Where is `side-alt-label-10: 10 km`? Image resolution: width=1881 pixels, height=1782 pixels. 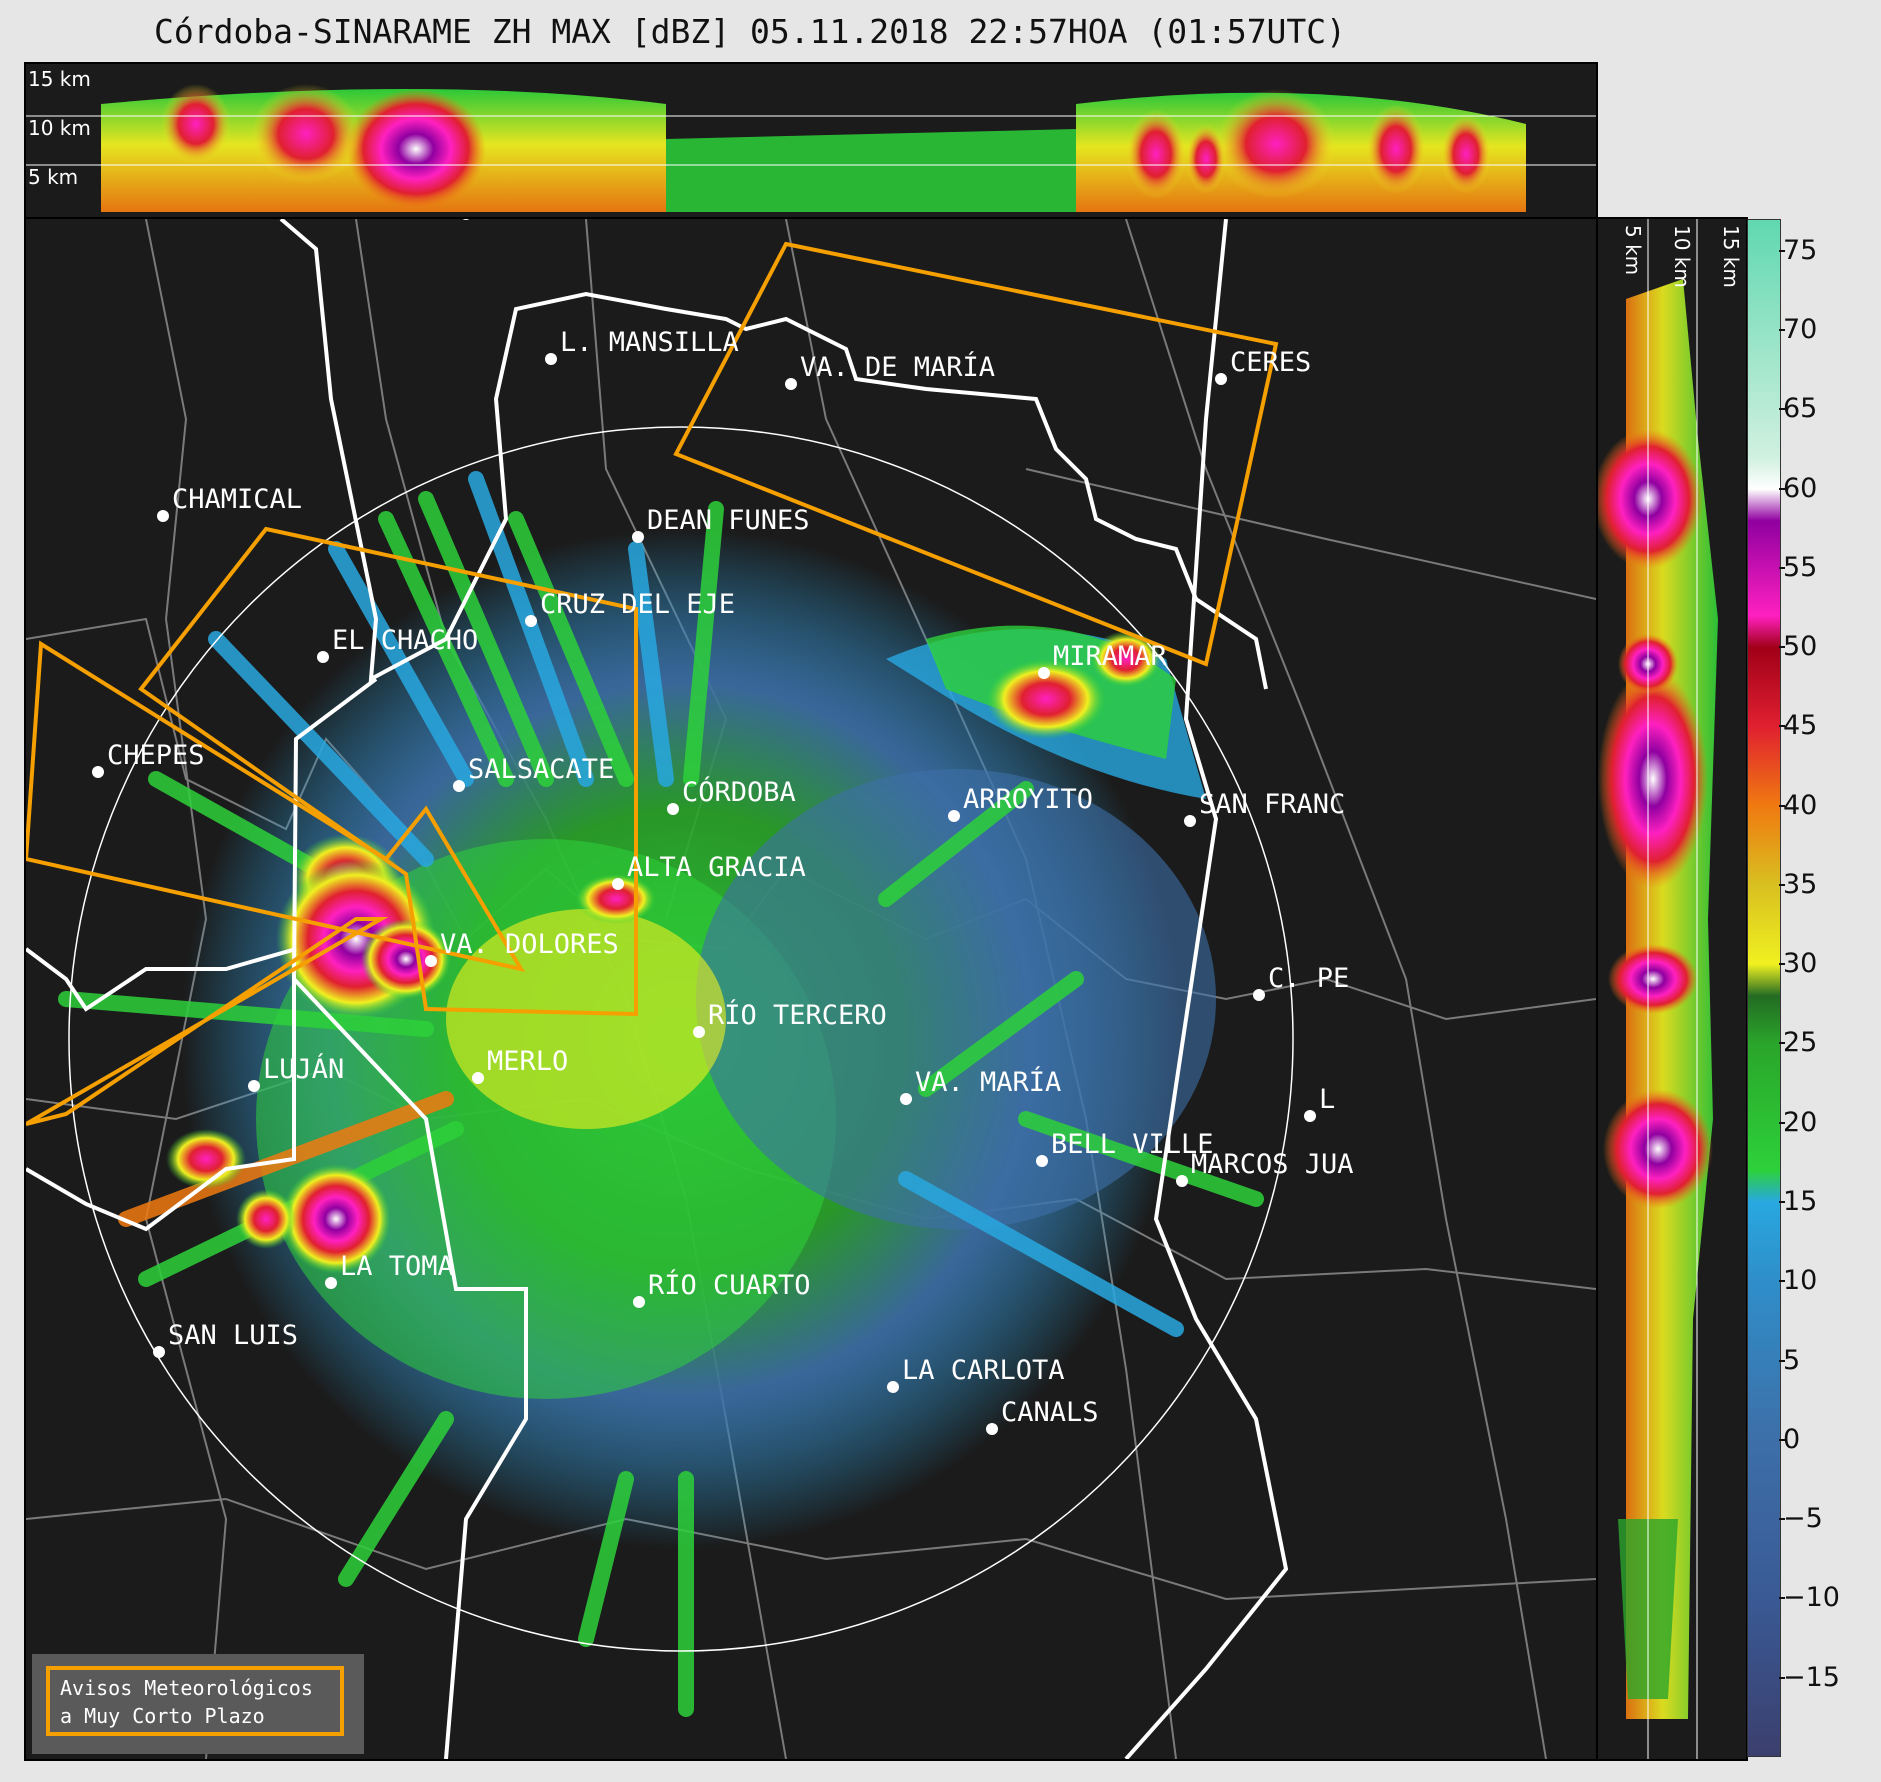
side-alt-label-10: 10 km is located at coordinates (1682, 256).